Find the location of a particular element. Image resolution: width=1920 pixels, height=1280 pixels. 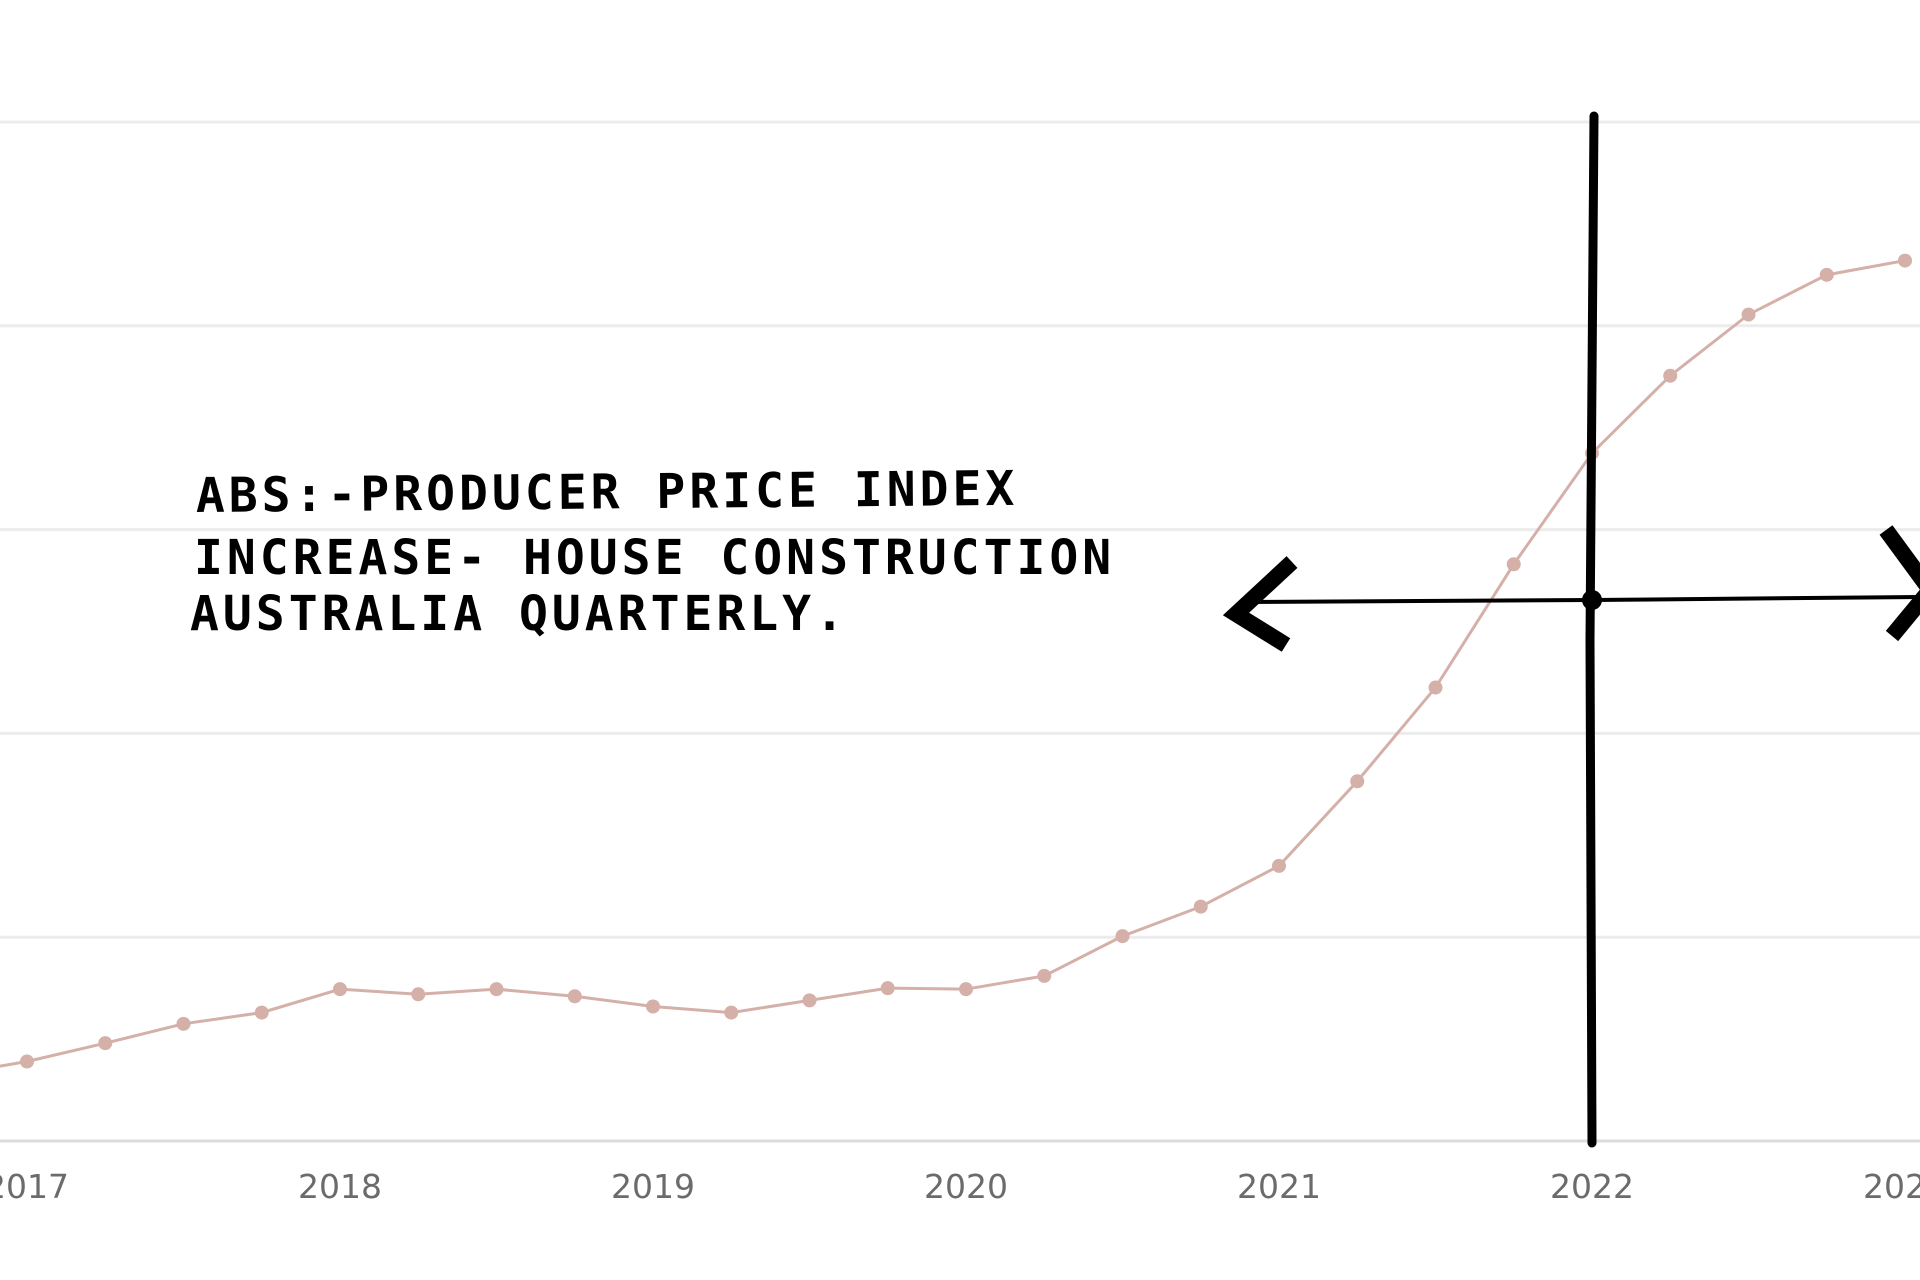

annotation-line-2: INCREASE- HOUSE CONSTRUCTION is located at coordinates (654, 558).